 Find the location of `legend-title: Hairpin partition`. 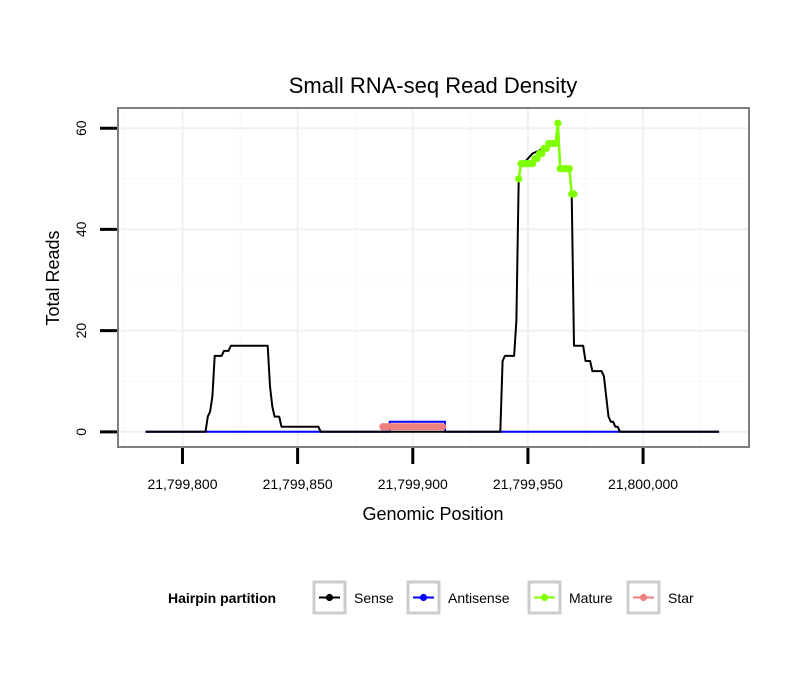

legend-title: Hairpin partition is located at coordinates (222, 598).